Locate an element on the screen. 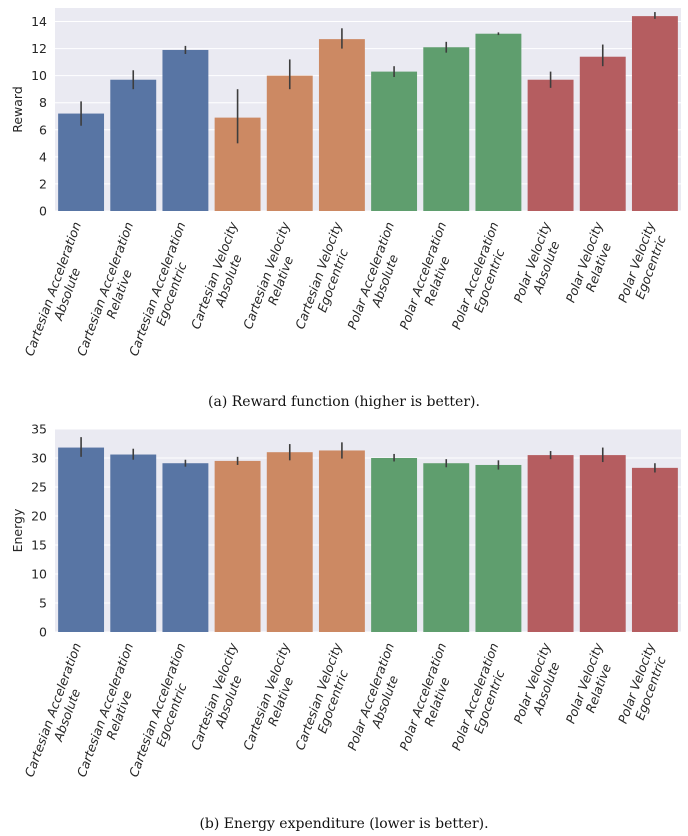 The image size is (688, 836). y-tick-label: 14 is located at coordinates (39, 21).